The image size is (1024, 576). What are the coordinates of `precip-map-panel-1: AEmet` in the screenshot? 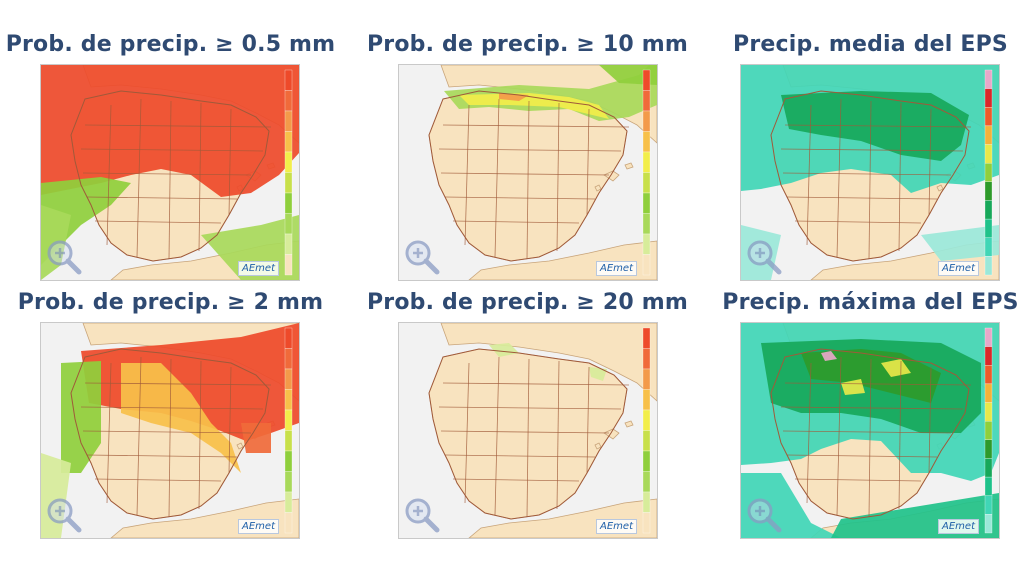 It's located at (170, 172).